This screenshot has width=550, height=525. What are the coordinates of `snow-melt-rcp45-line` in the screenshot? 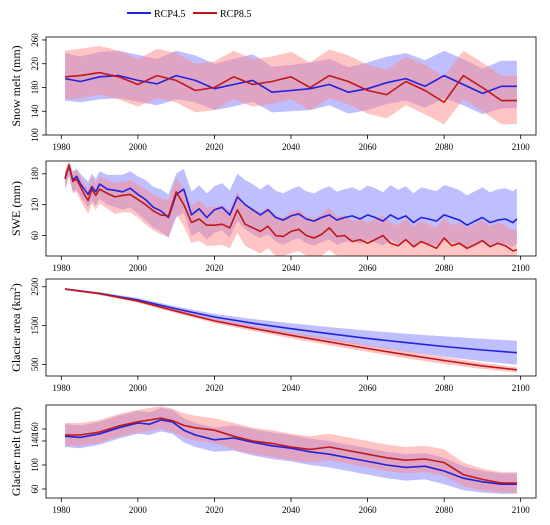 It's located at (290, 84).